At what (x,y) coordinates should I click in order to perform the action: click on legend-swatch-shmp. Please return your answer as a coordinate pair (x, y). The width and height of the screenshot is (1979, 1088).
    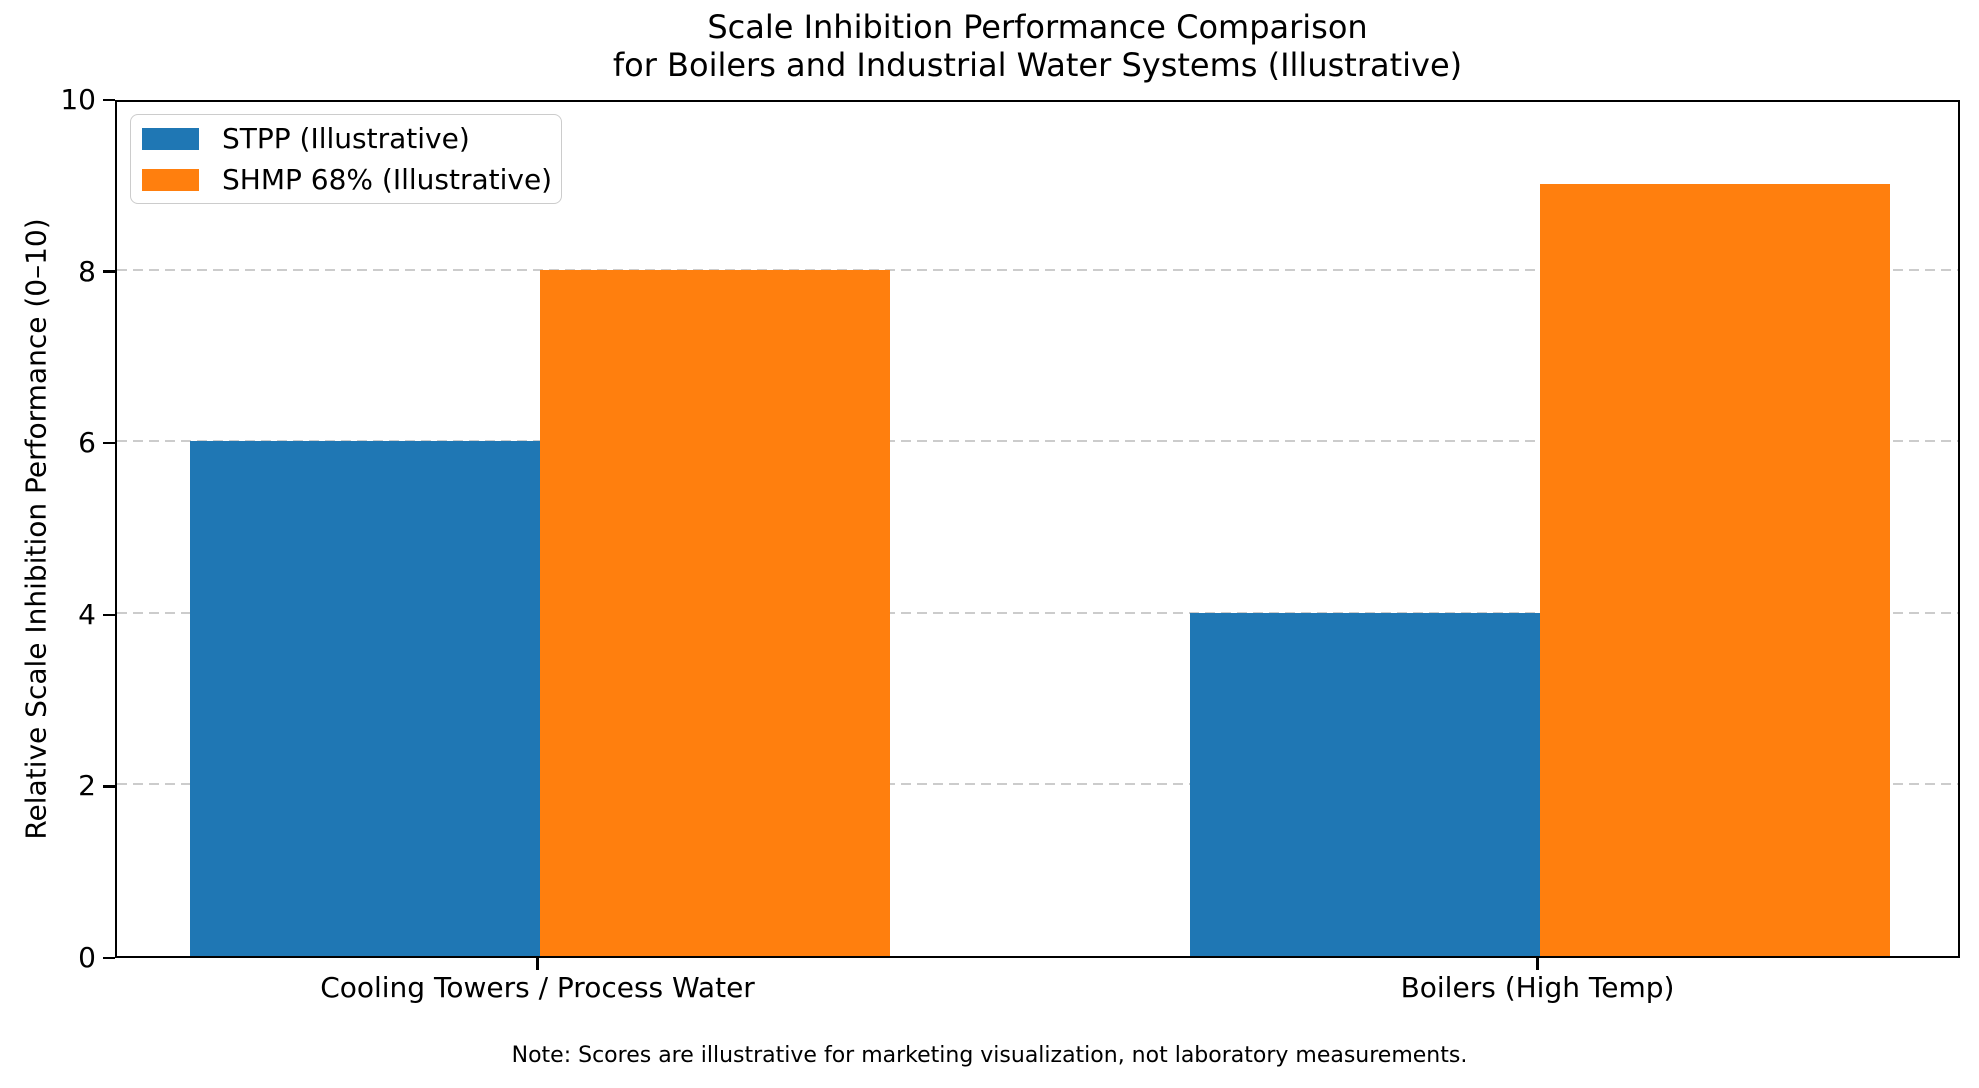
    Looking at the image, I should click on (170, 179).